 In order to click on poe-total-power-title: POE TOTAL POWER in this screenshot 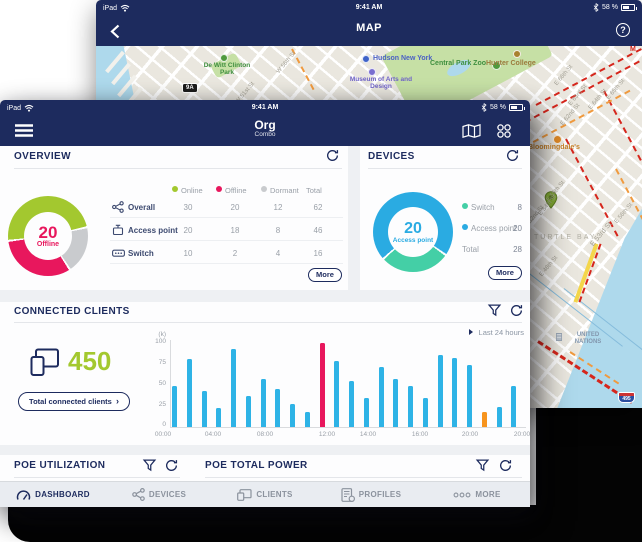, I will do `click(256, 465)`.